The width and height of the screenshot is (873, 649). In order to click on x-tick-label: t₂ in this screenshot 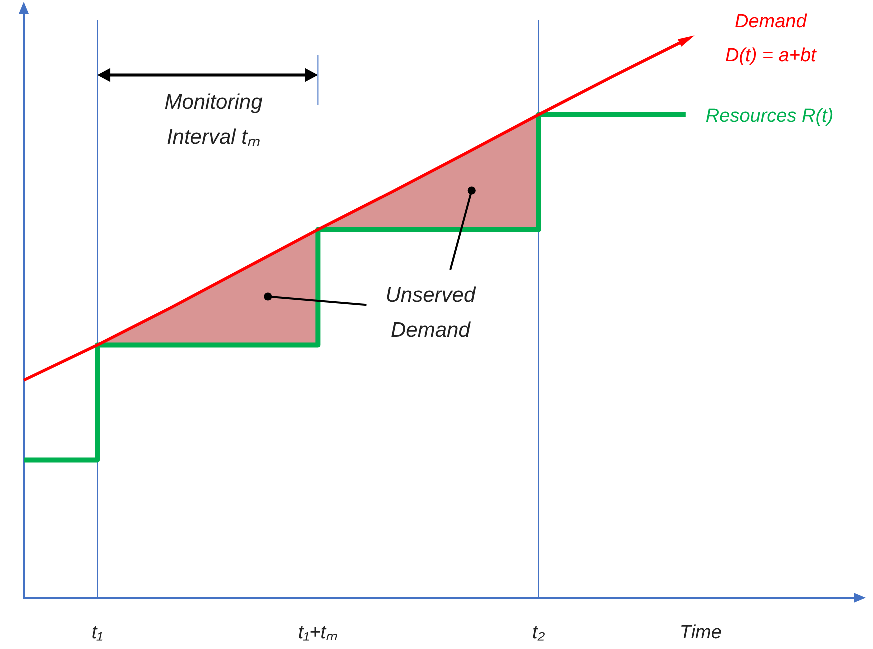, I will do `click(539, 633)`.